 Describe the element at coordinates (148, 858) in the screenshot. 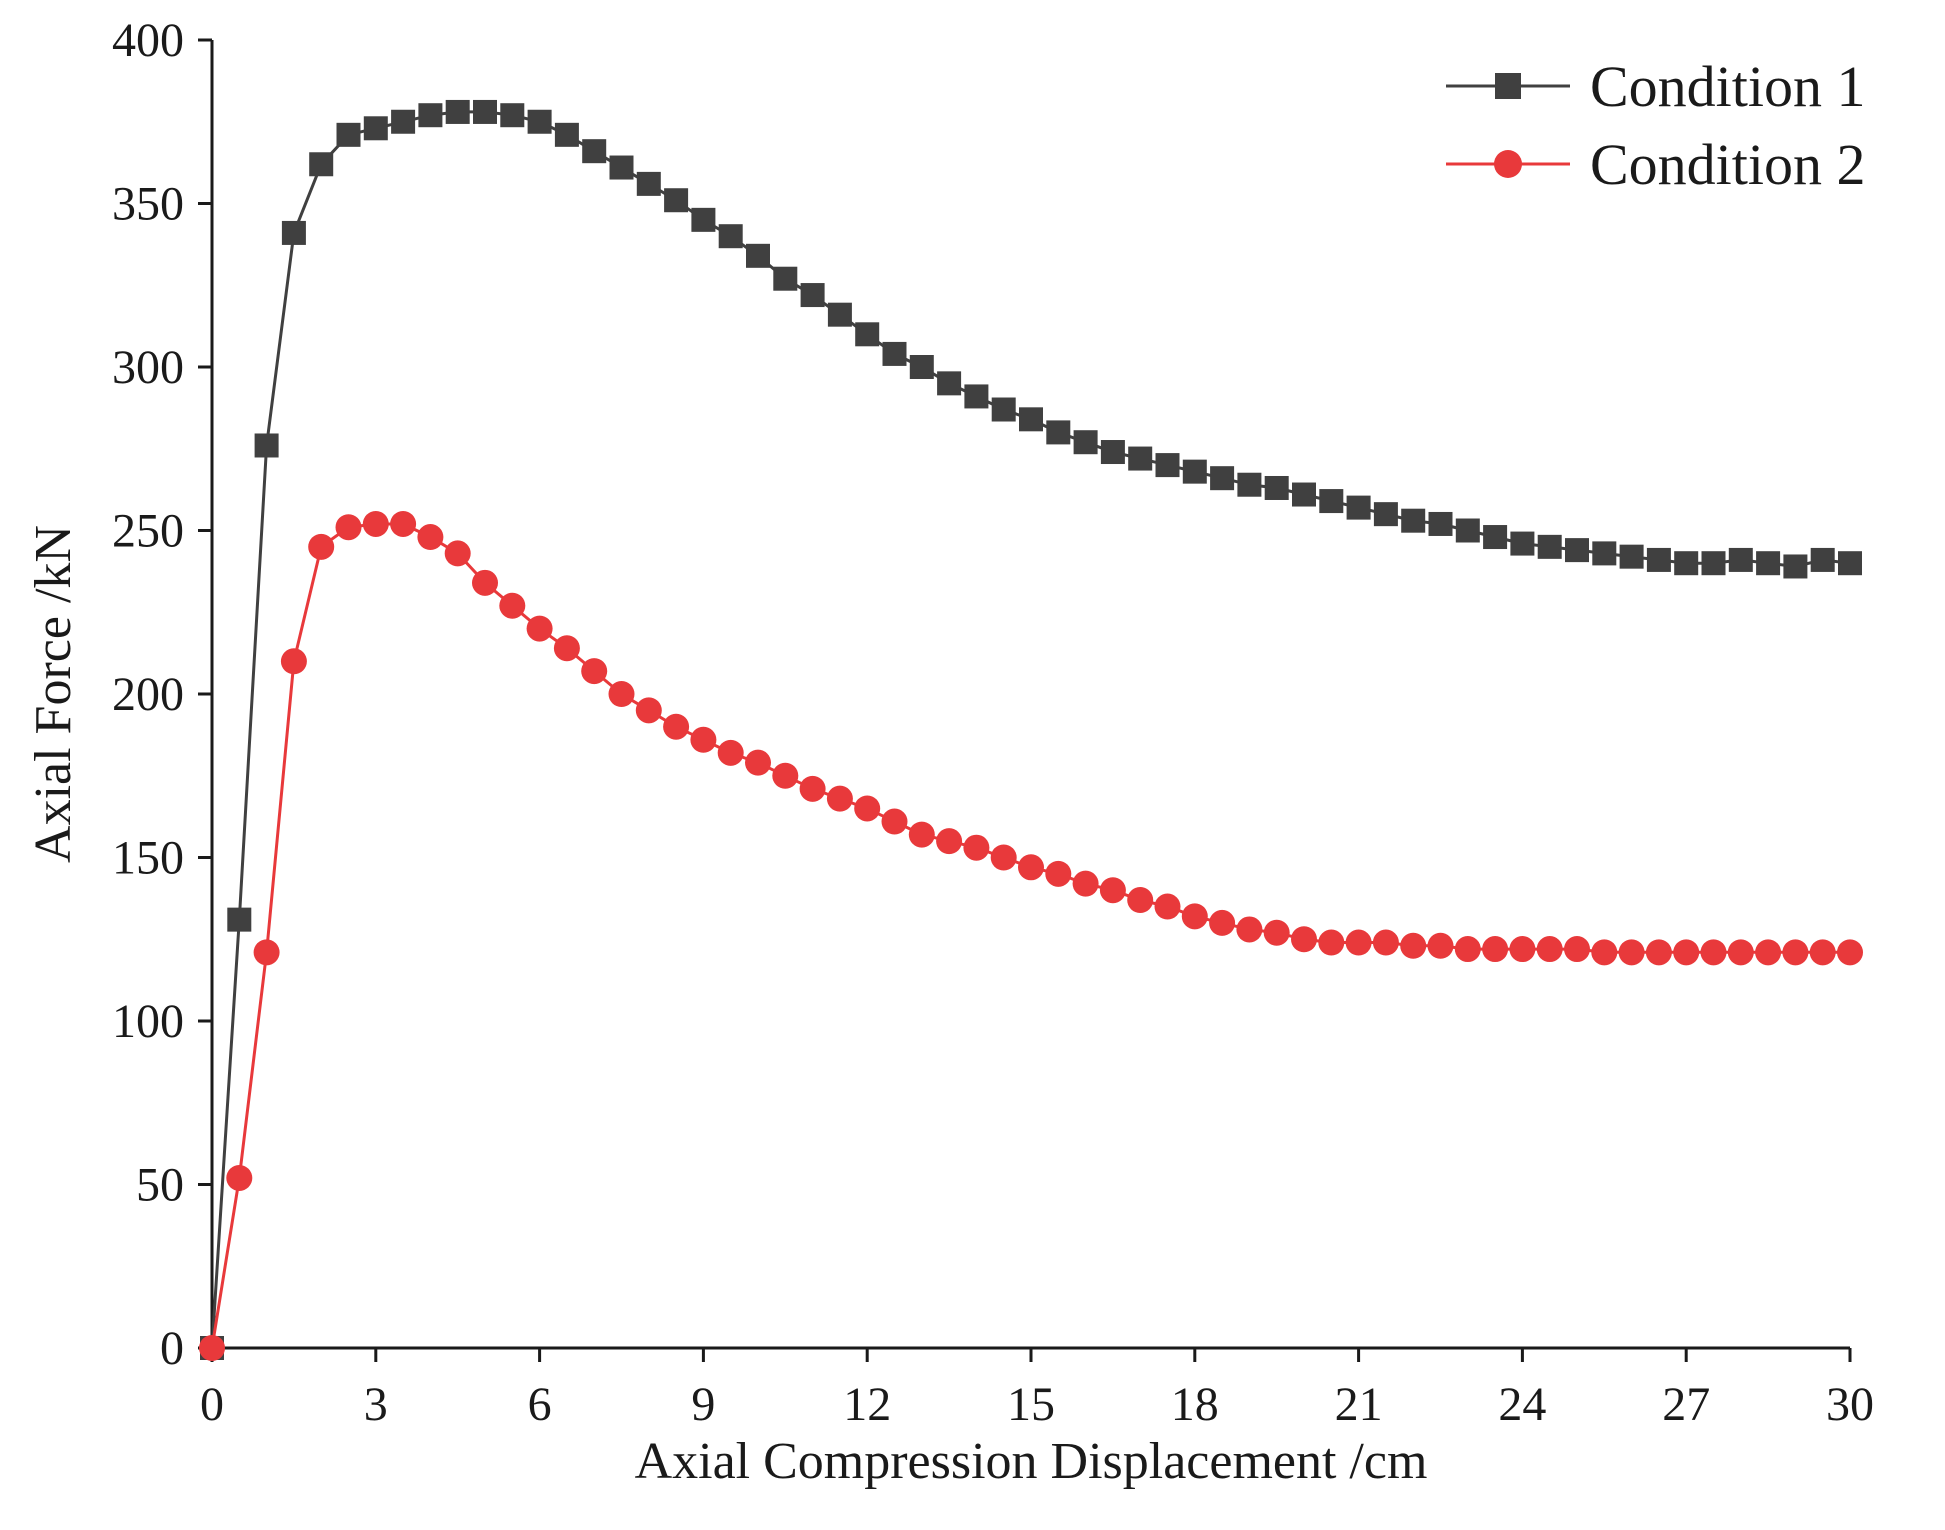

I see `y-tick-label: 150` at that location.